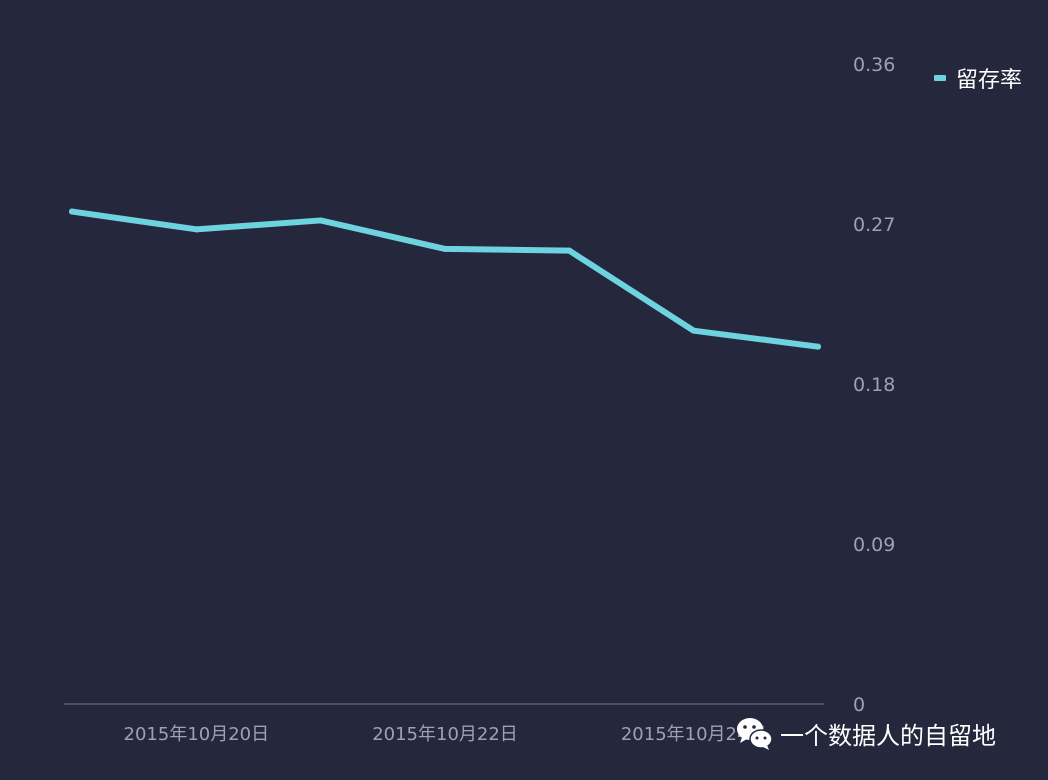 The height and width of the screenshot is (780, 1048). I want to click on legend-swatch, so click(940, 78).